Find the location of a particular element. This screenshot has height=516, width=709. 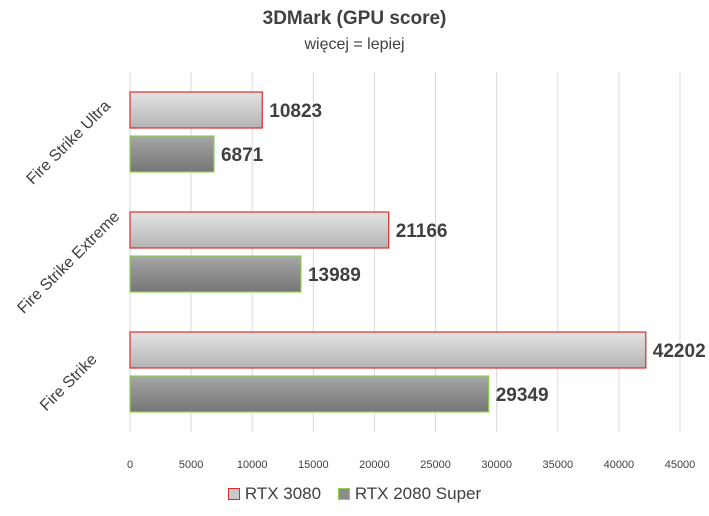

category-label: Fire Strike Extreme is located at coordinates (68, 262).